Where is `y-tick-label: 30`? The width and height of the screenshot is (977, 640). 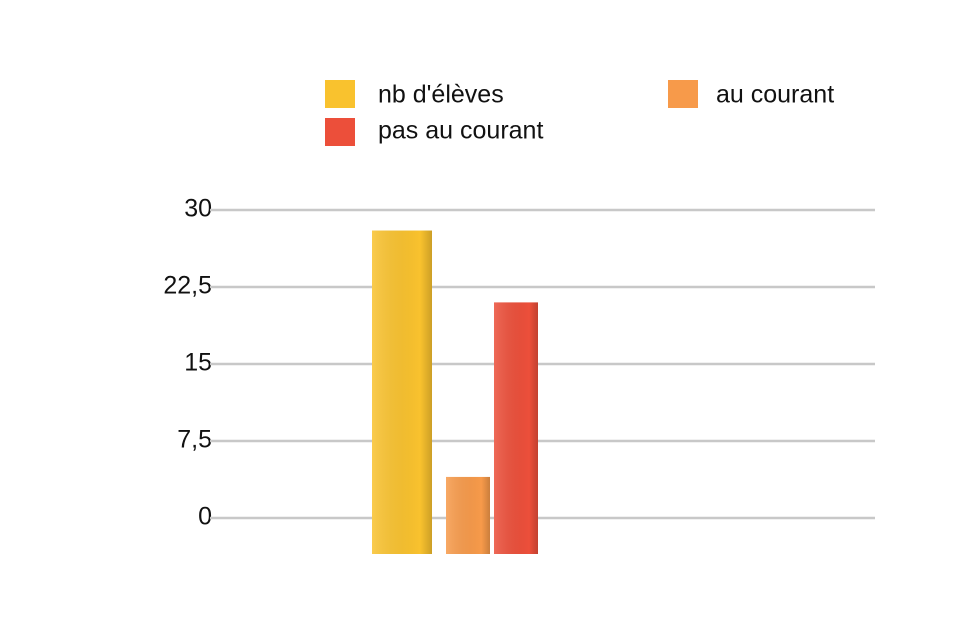 y-tick-label: 30 is located at coordinates (198, 209).